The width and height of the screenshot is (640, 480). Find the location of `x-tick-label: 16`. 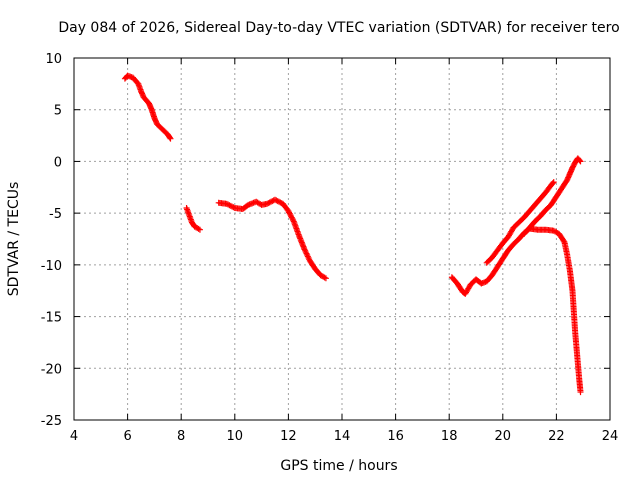

x-tick-label: 16 is located at coordinates (395, 436).